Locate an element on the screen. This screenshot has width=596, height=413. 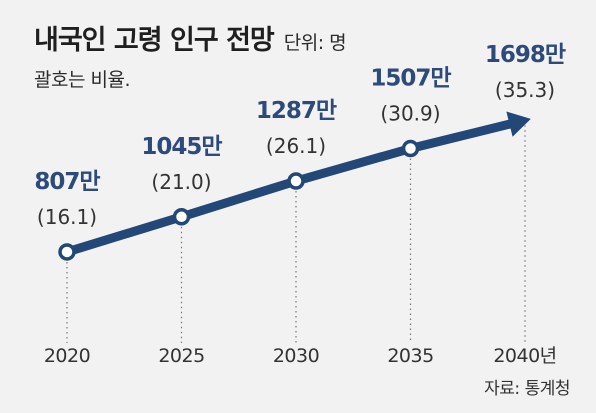
value-label: 1698만 is located at coordinates (525, 55).